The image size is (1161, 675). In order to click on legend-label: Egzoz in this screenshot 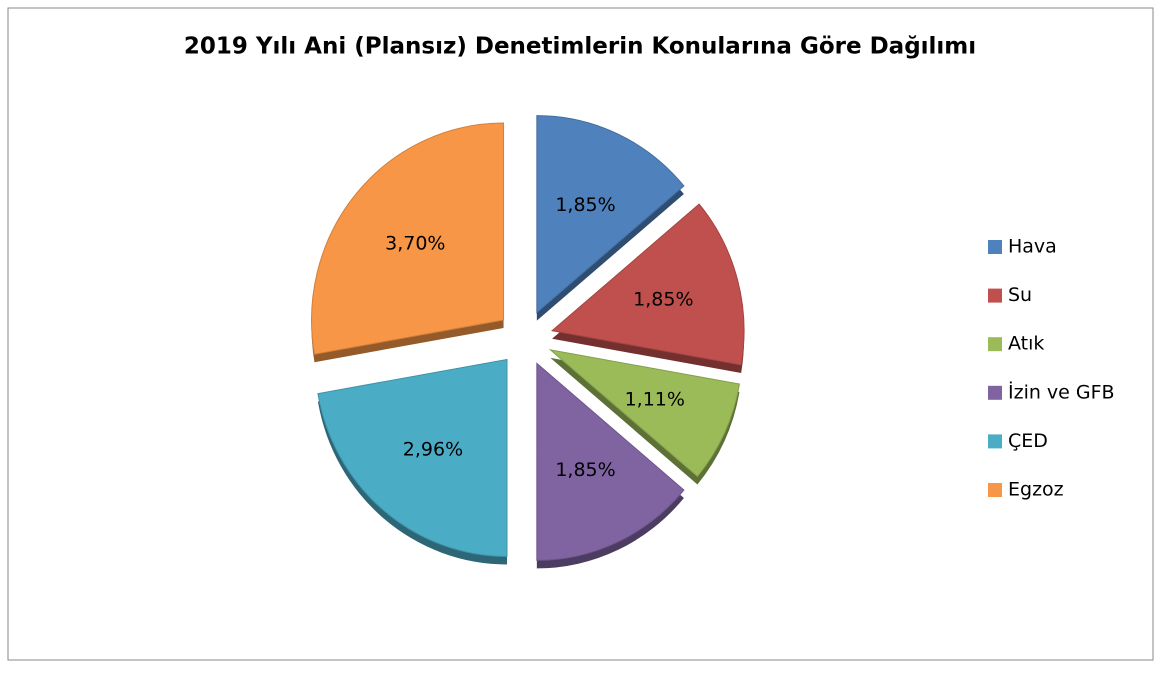, I will do `click(1036, 490)`.